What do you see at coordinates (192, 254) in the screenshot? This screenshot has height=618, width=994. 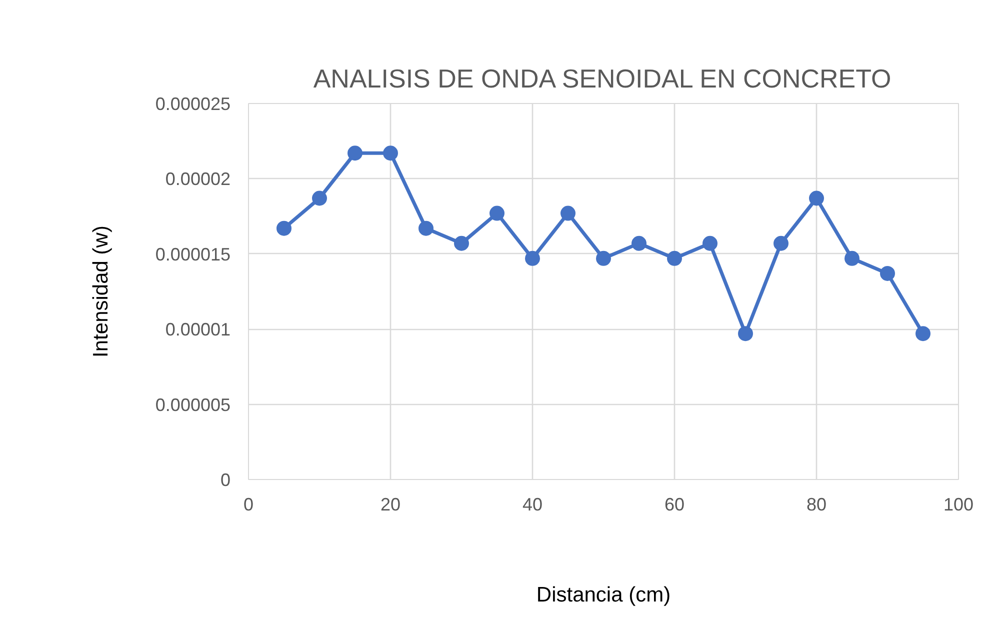 I see `y-tick-label: 0.000015` at bounding box center [192, 254].